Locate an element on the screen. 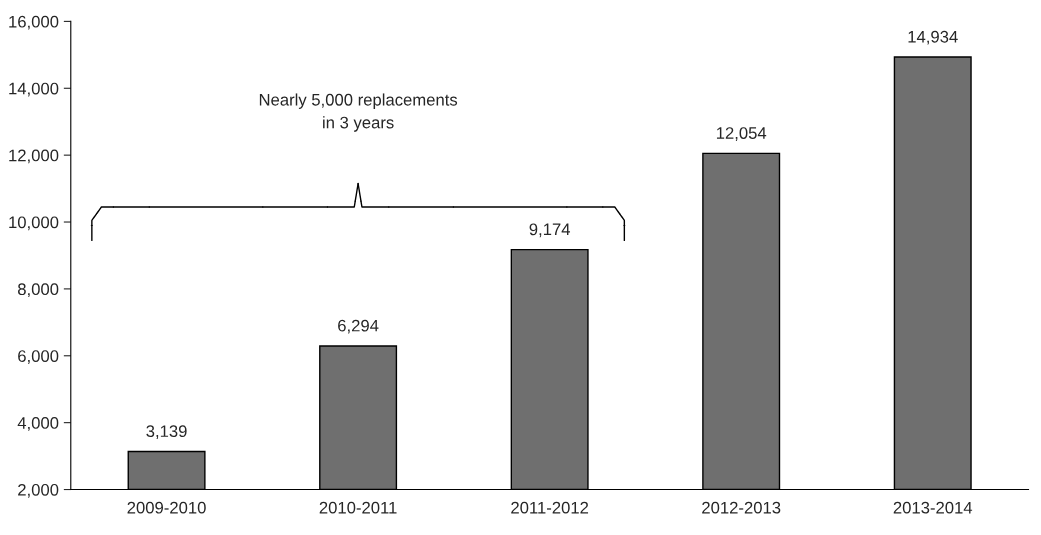 The height and width of the screenshot is (535, 1041). annotation: Nearly 5,000 replacements in 3 years is located at coordinates (358, 112).